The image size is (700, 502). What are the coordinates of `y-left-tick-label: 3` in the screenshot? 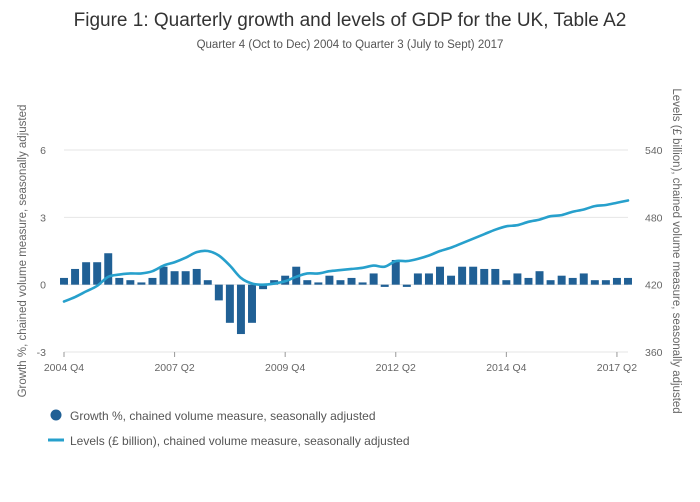 It's located at (43, 218).